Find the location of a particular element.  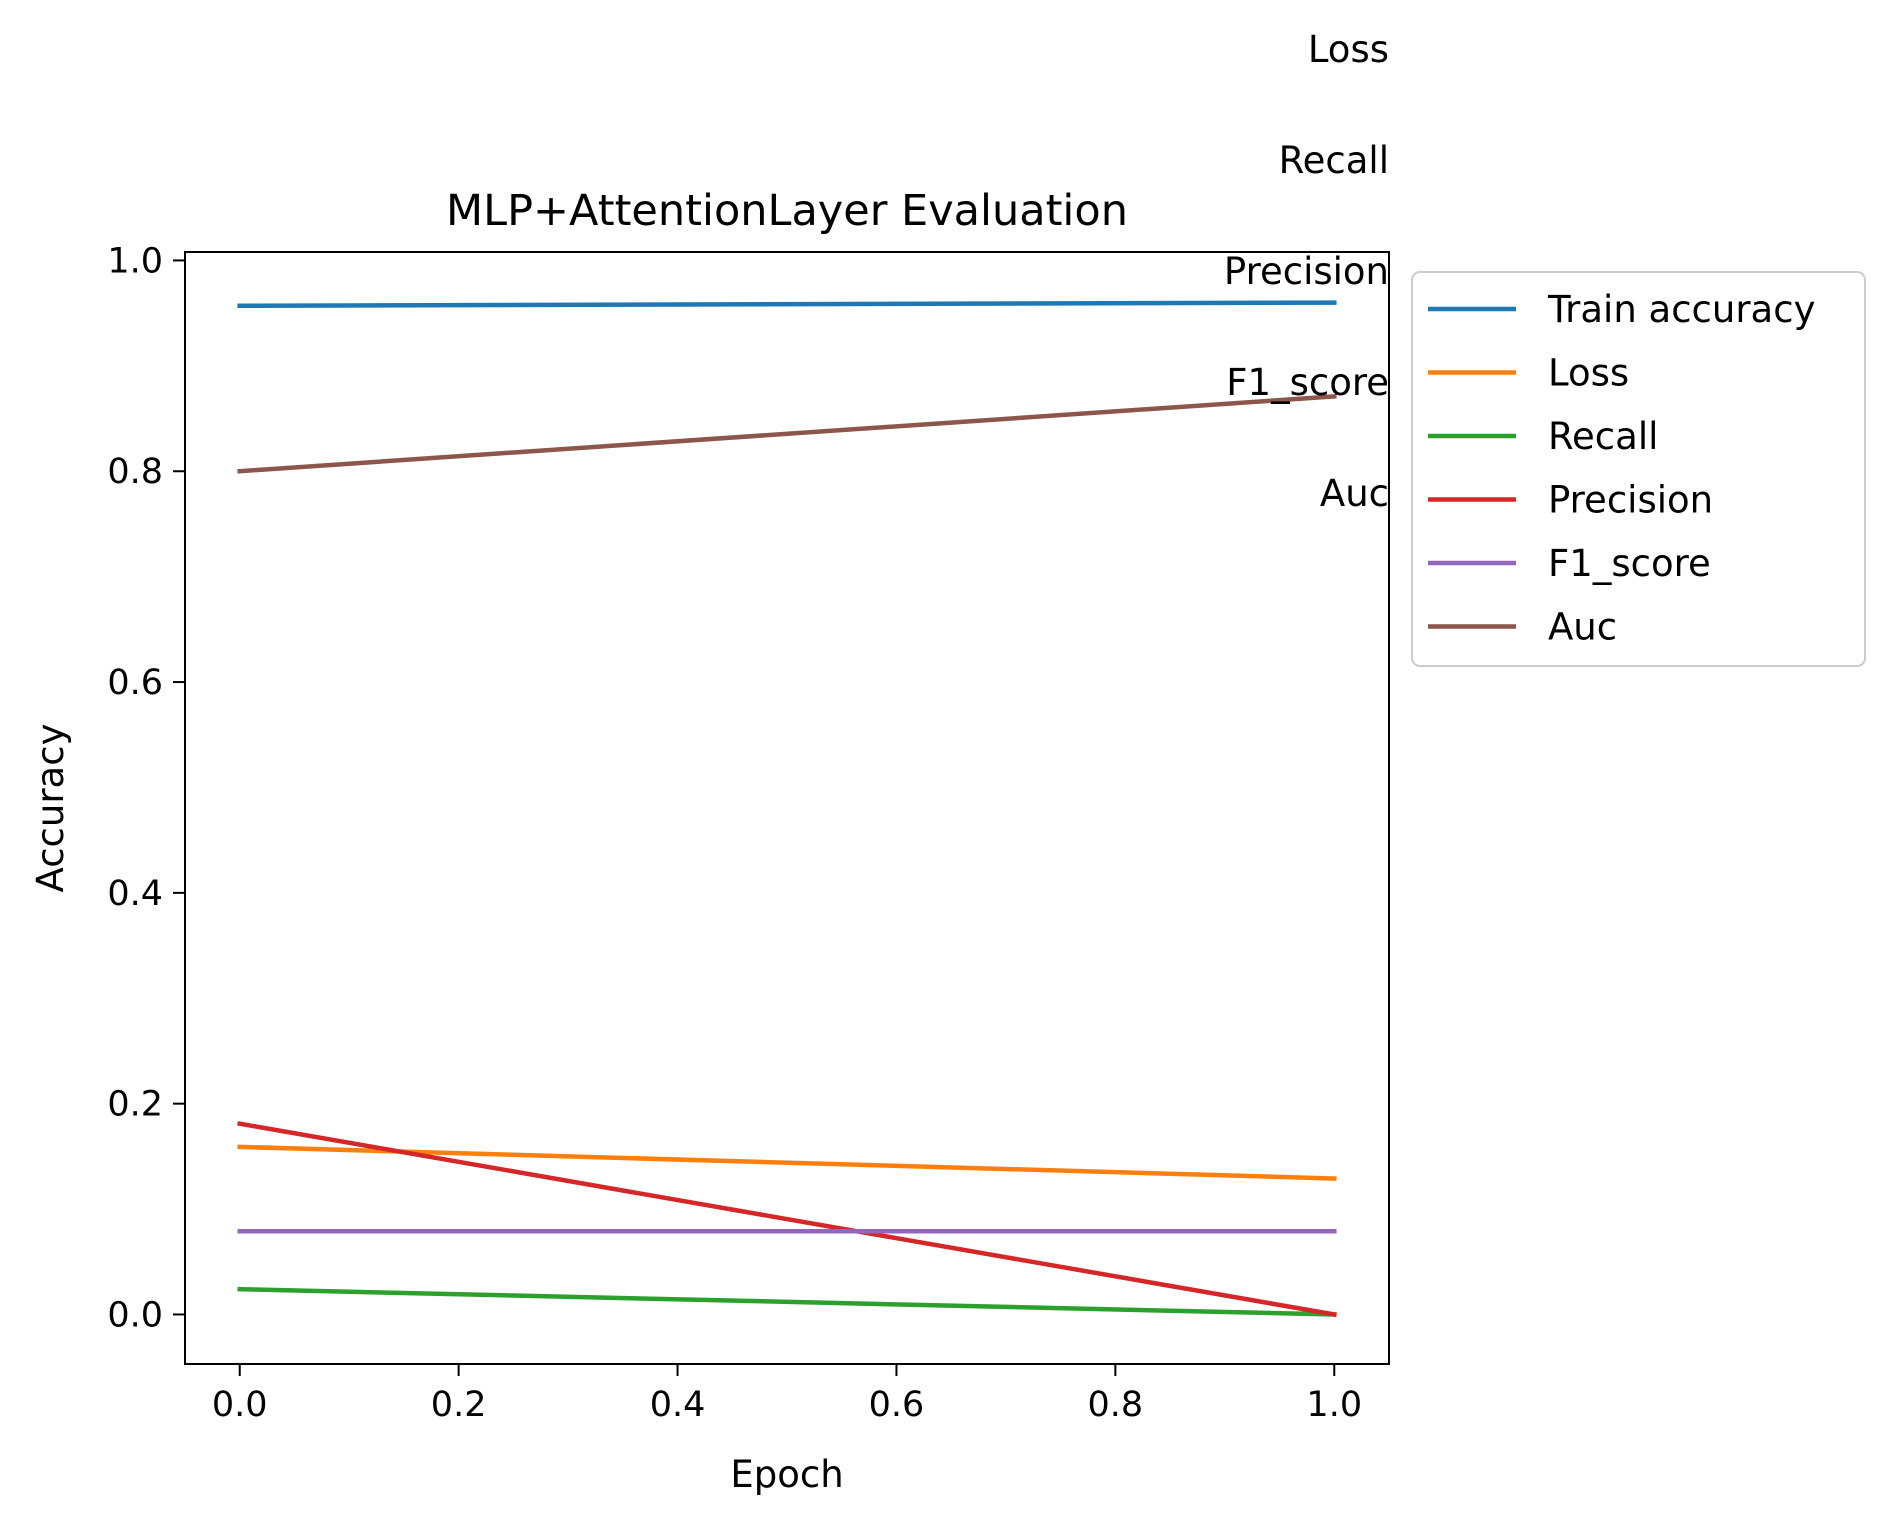

y-tick-label: 0.8 is located at coordinates (135, 472).